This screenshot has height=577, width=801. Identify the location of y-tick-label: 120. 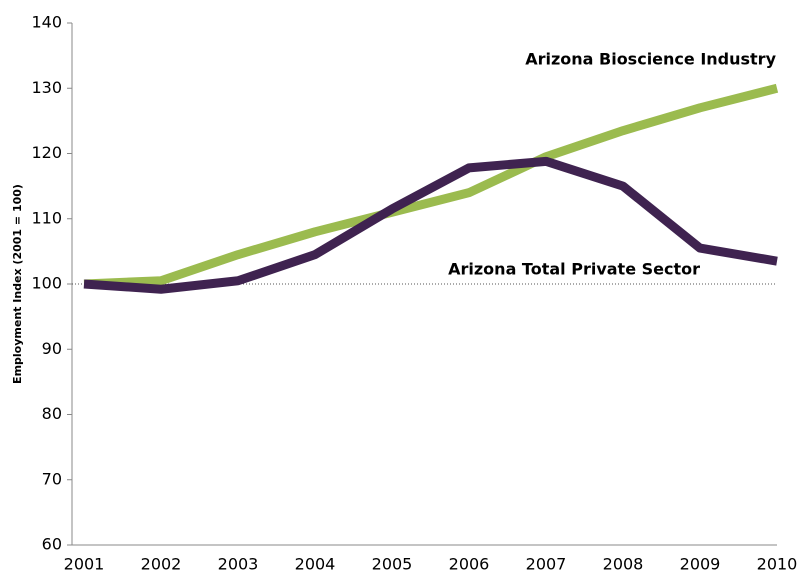
(46, 152).